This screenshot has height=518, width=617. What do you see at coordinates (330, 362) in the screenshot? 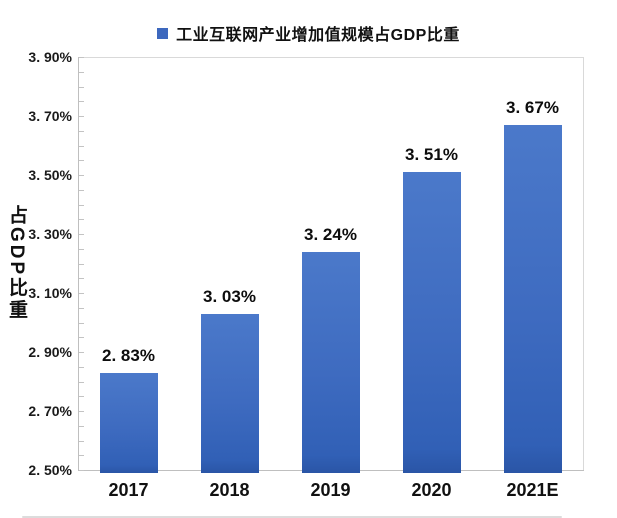
I see `bar-2019` at bounding box center [330, 362].